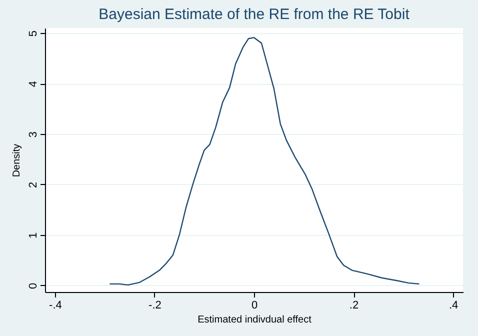 Image resolution: width=478 pixels, height=336 pixels. I want to click on x-tick-label: .2, so click(354, 306).